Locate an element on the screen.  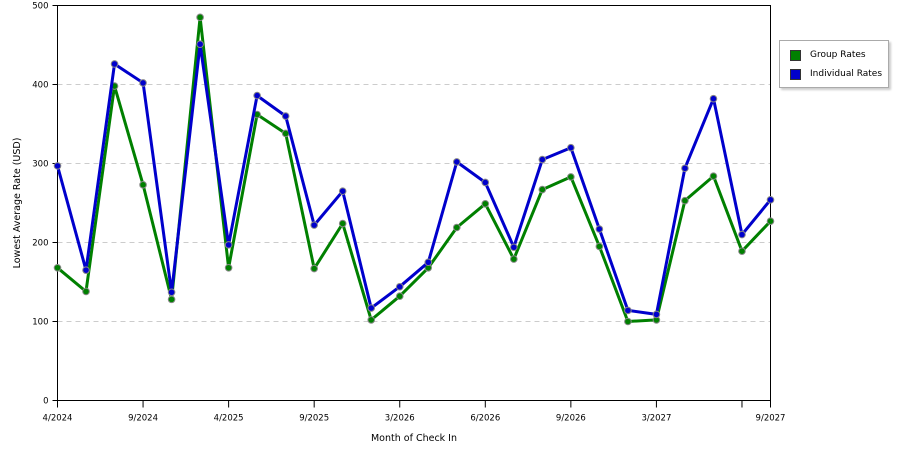
x-tick-label: 9/2027 is located at coordinates (771, 419).